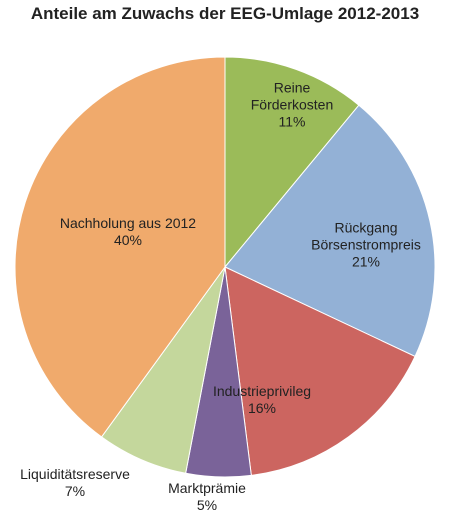 Image resolution: width=450 pixels, height=520 pixels. I want to click on slice-label: Rückgang Börsenstrompreis 21%, so click(366, 245).